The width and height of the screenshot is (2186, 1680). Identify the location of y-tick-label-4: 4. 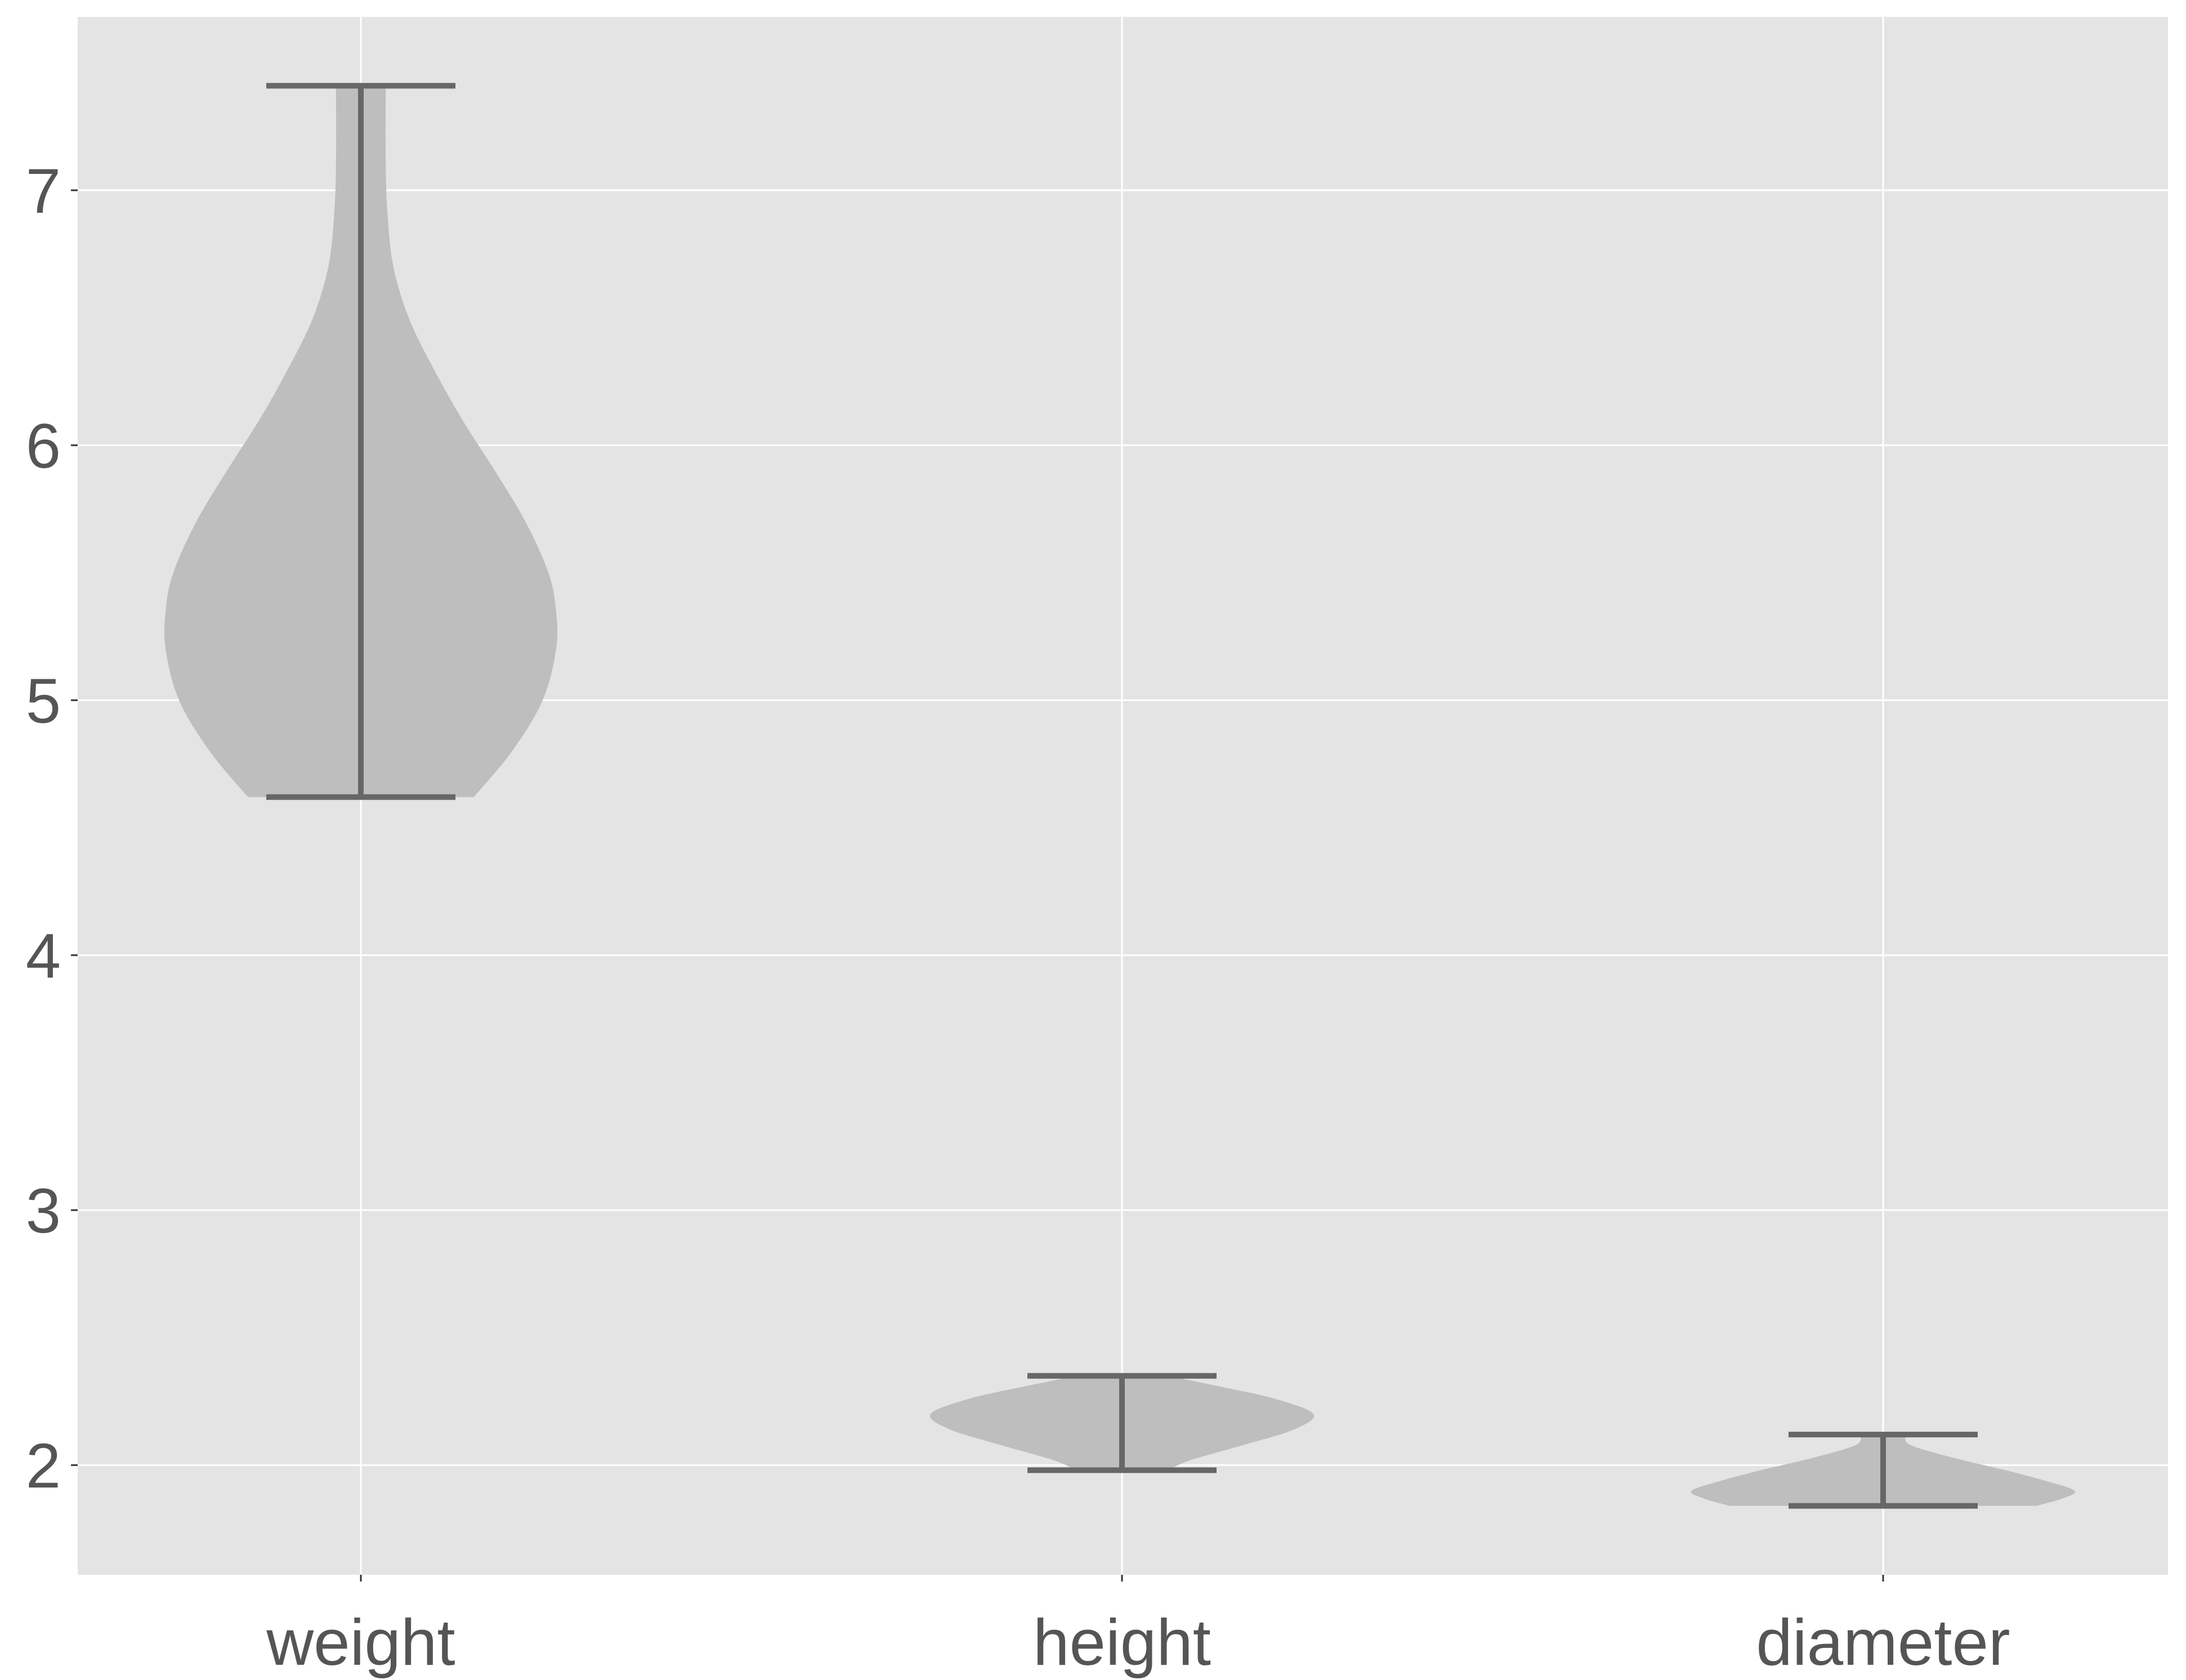
(43, 956).